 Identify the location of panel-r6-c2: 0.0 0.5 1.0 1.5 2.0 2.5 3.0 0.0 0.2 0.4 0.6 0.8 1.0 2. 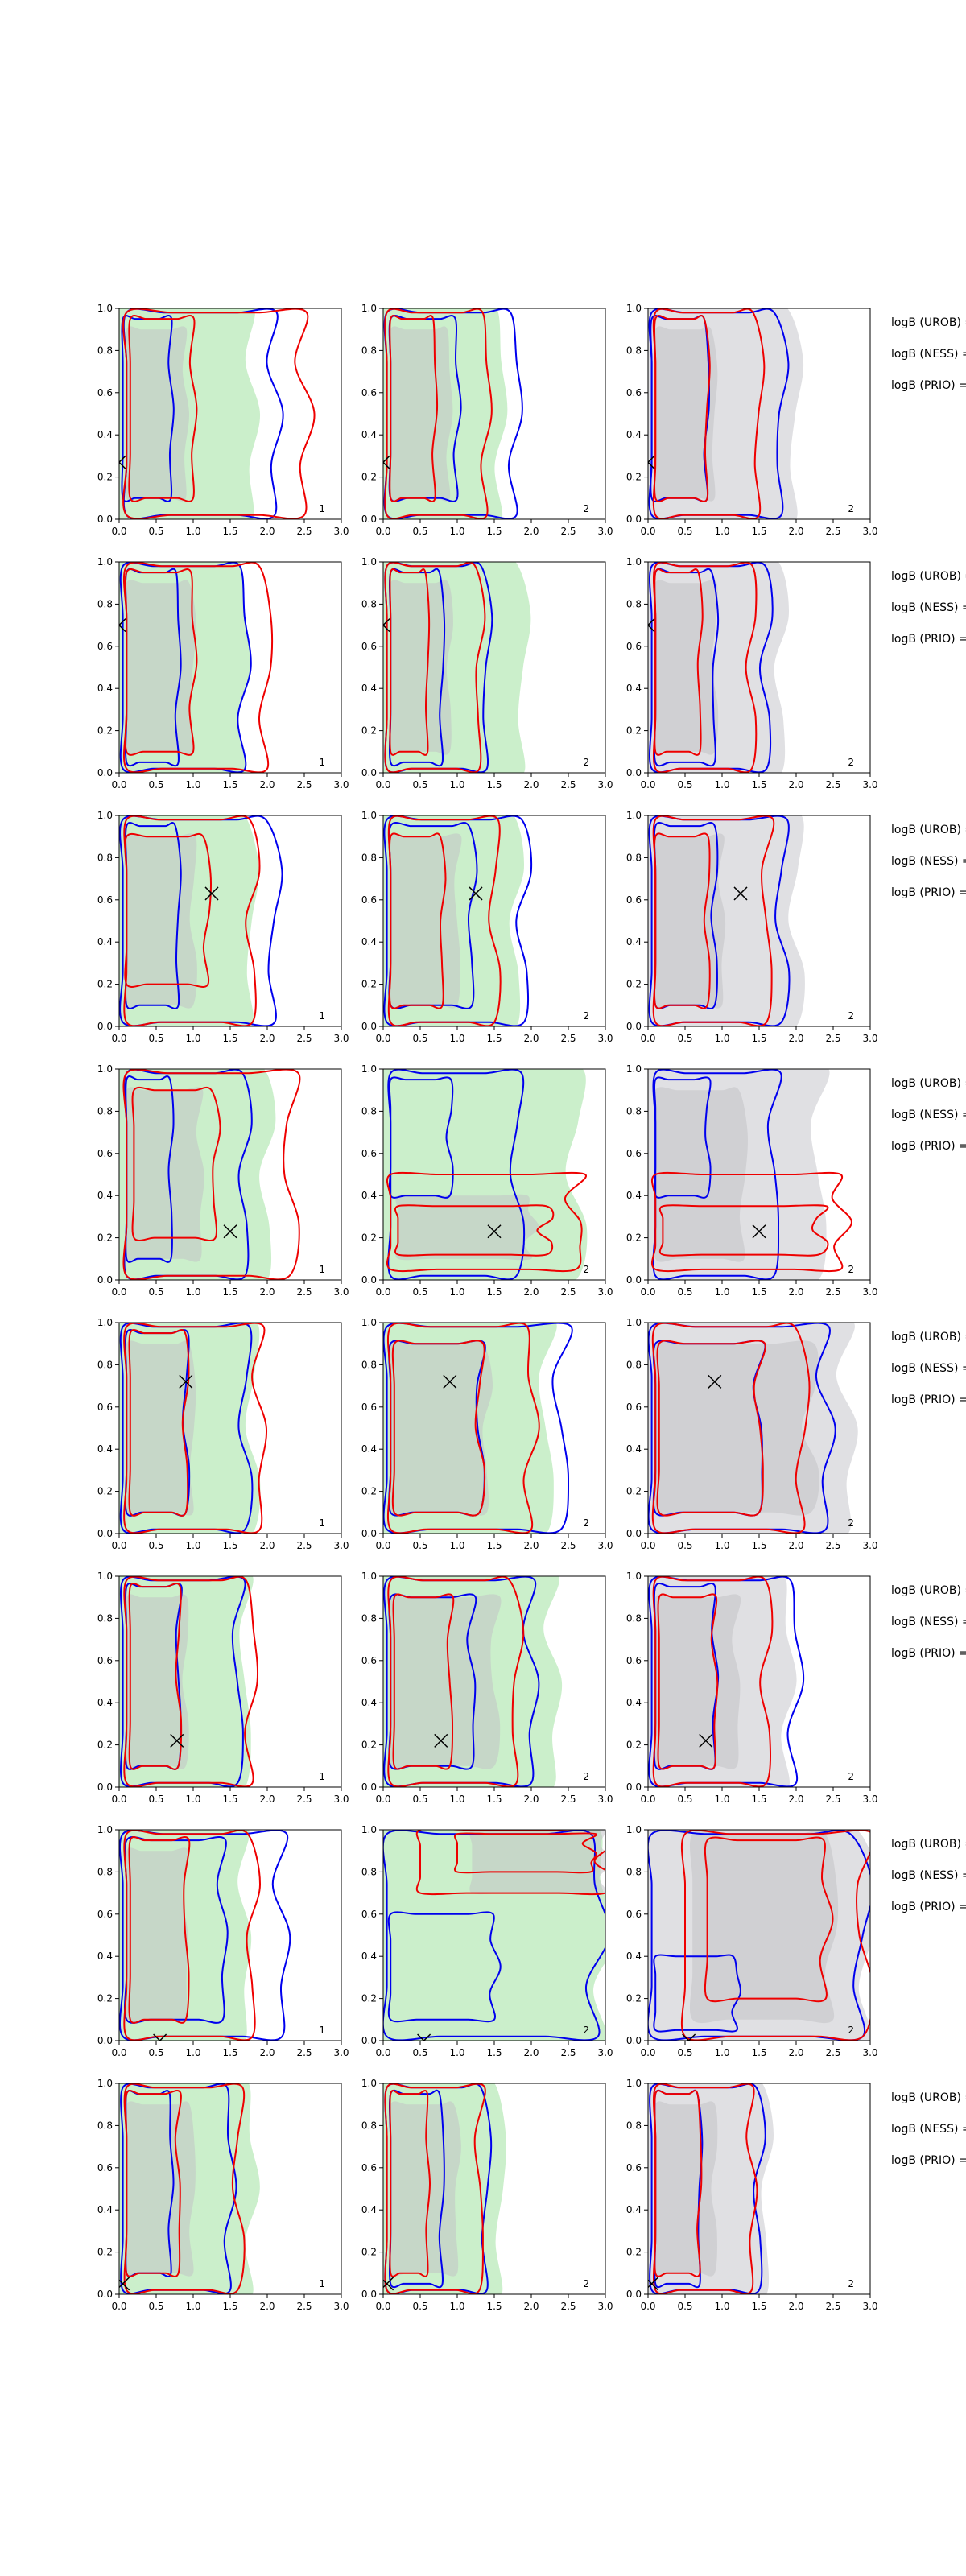
(487, 1688).